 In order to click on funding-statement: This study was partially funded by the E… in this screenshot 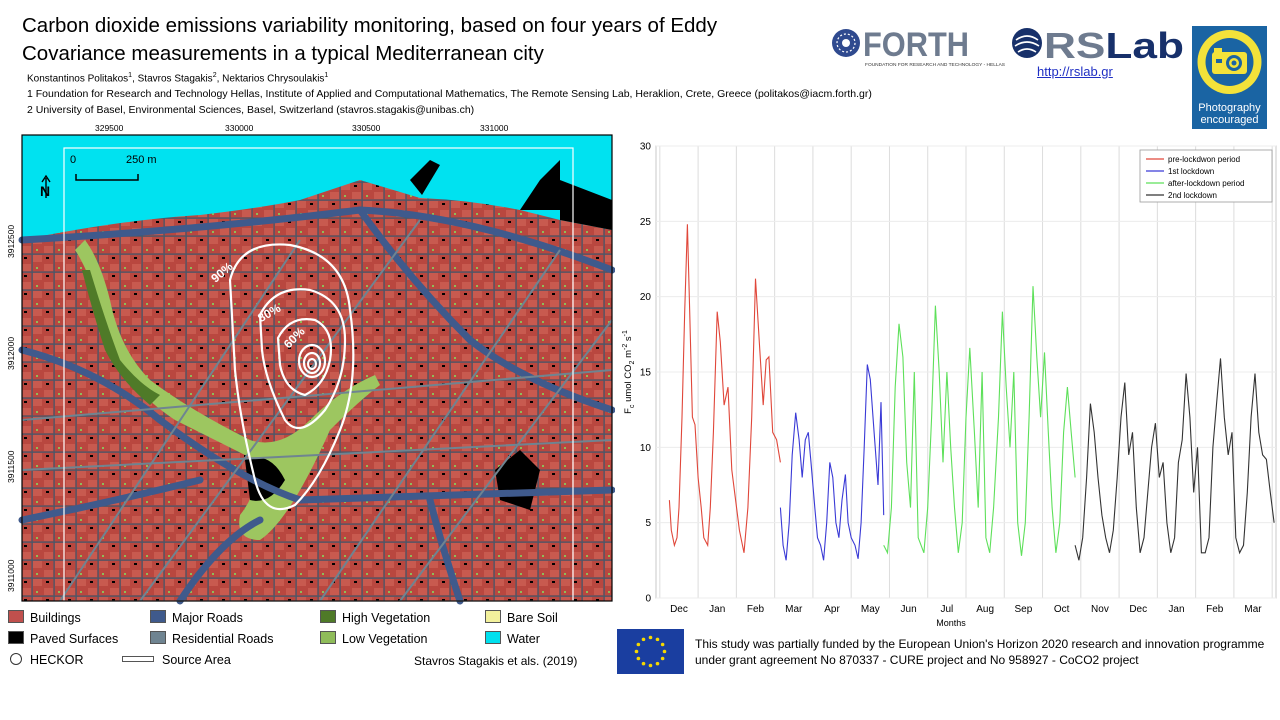, I will do `click(980, 652)`.